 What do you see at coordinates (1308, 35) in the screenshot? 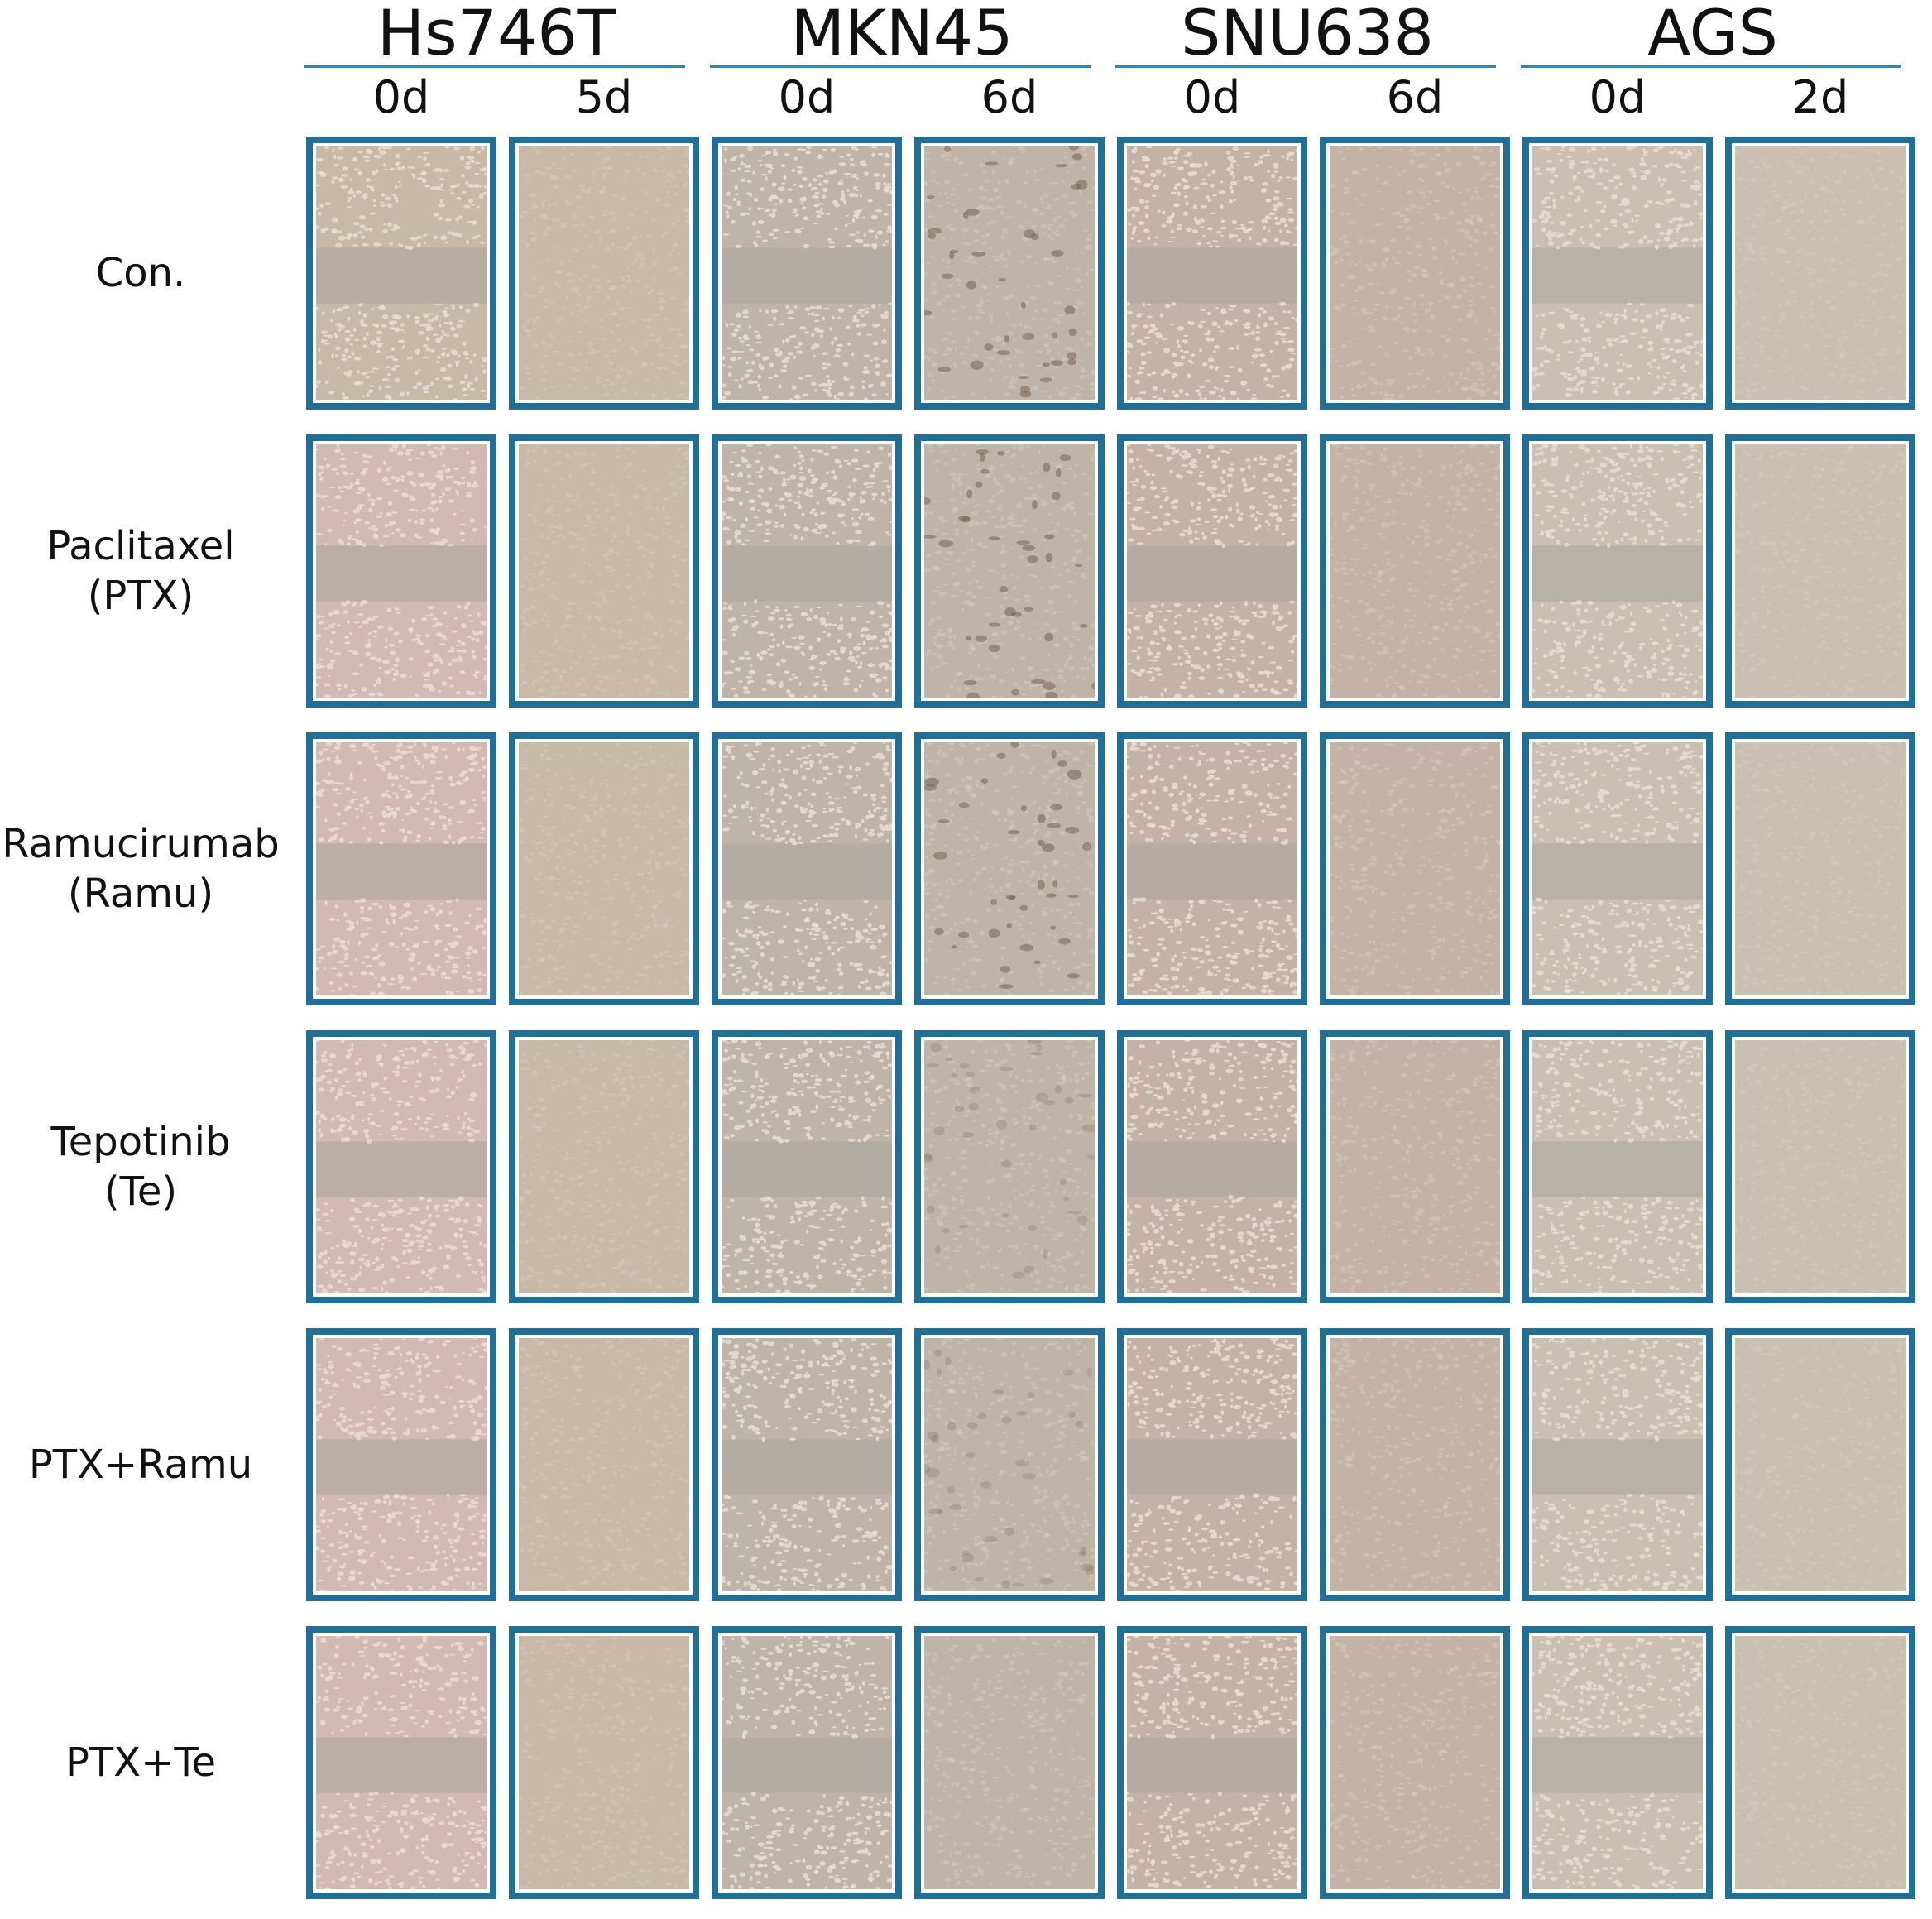
I see `cell-line-header: SNU638` at bounding box center [1308, 35].